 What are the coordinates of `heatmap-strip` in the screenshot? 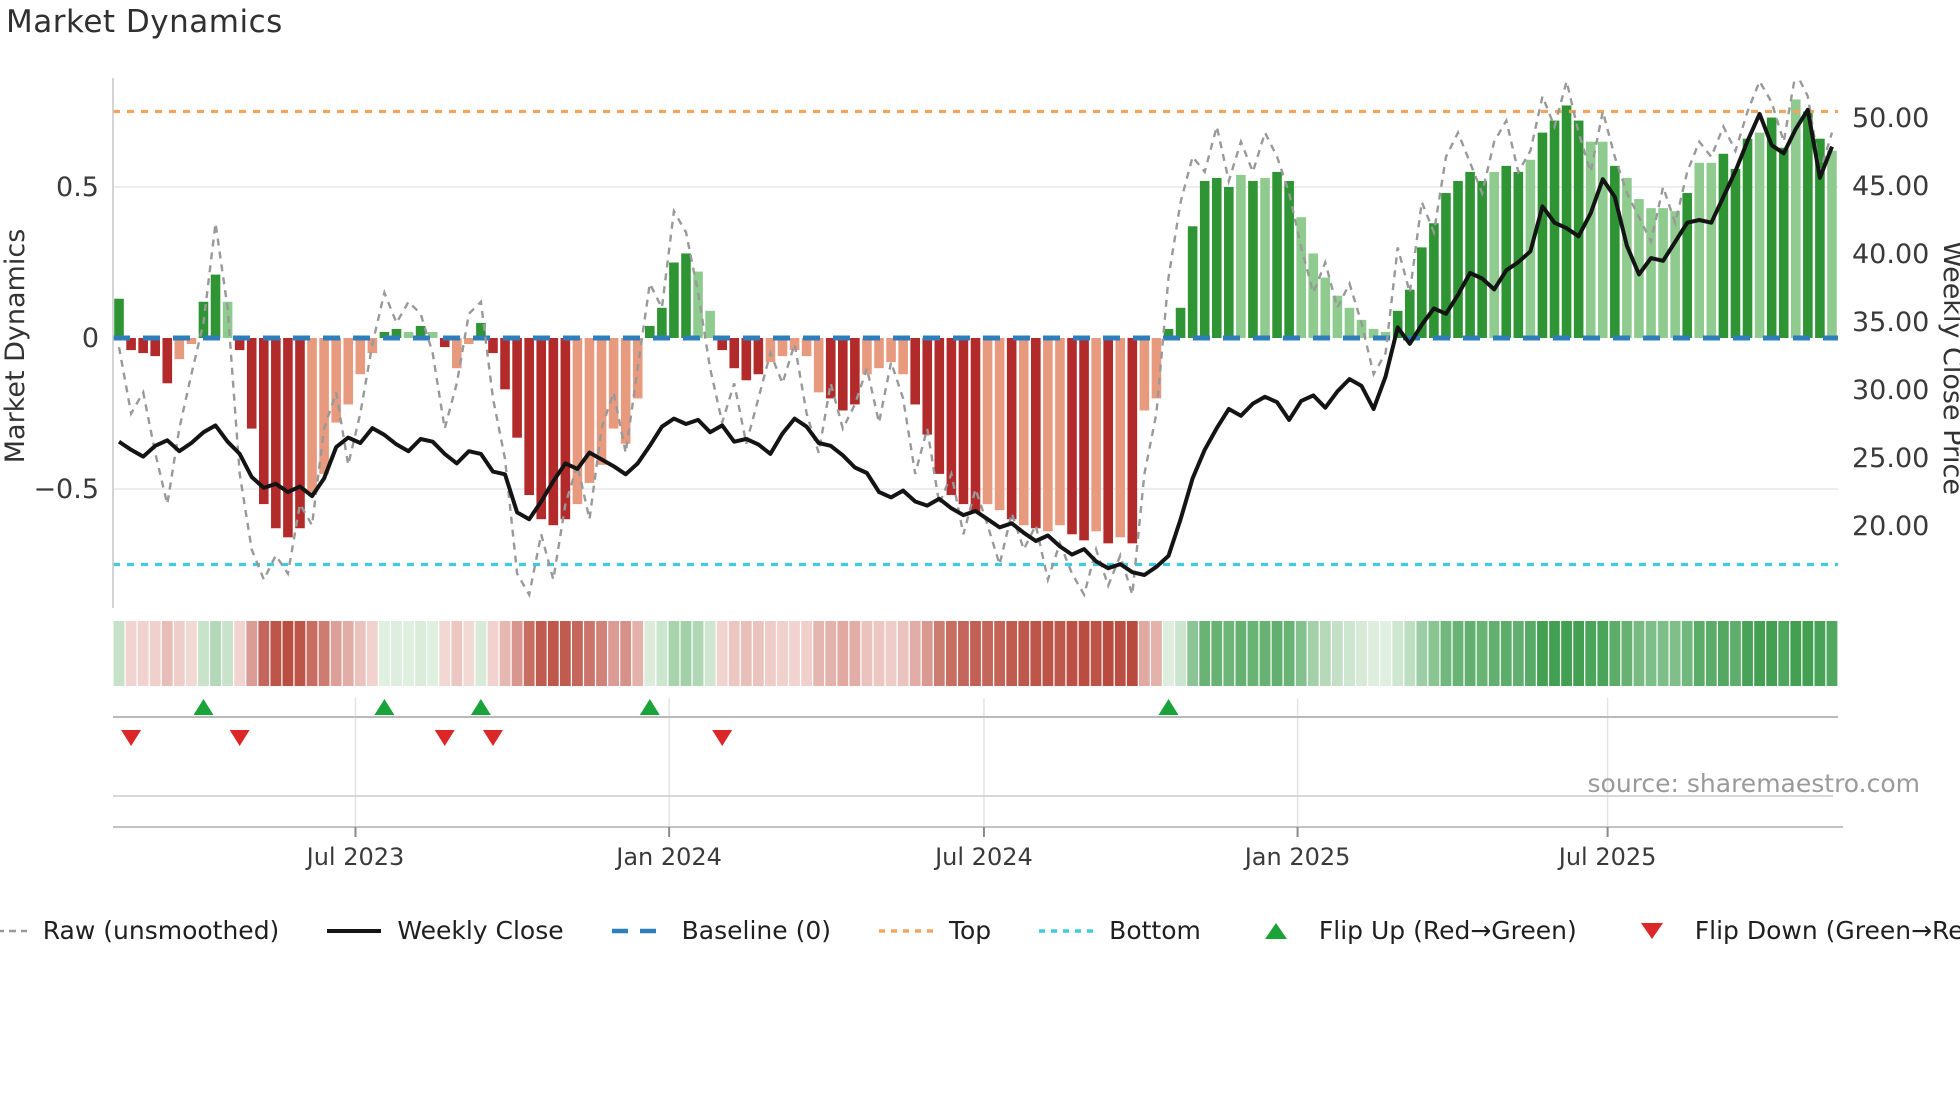 It's located at (975, 653).